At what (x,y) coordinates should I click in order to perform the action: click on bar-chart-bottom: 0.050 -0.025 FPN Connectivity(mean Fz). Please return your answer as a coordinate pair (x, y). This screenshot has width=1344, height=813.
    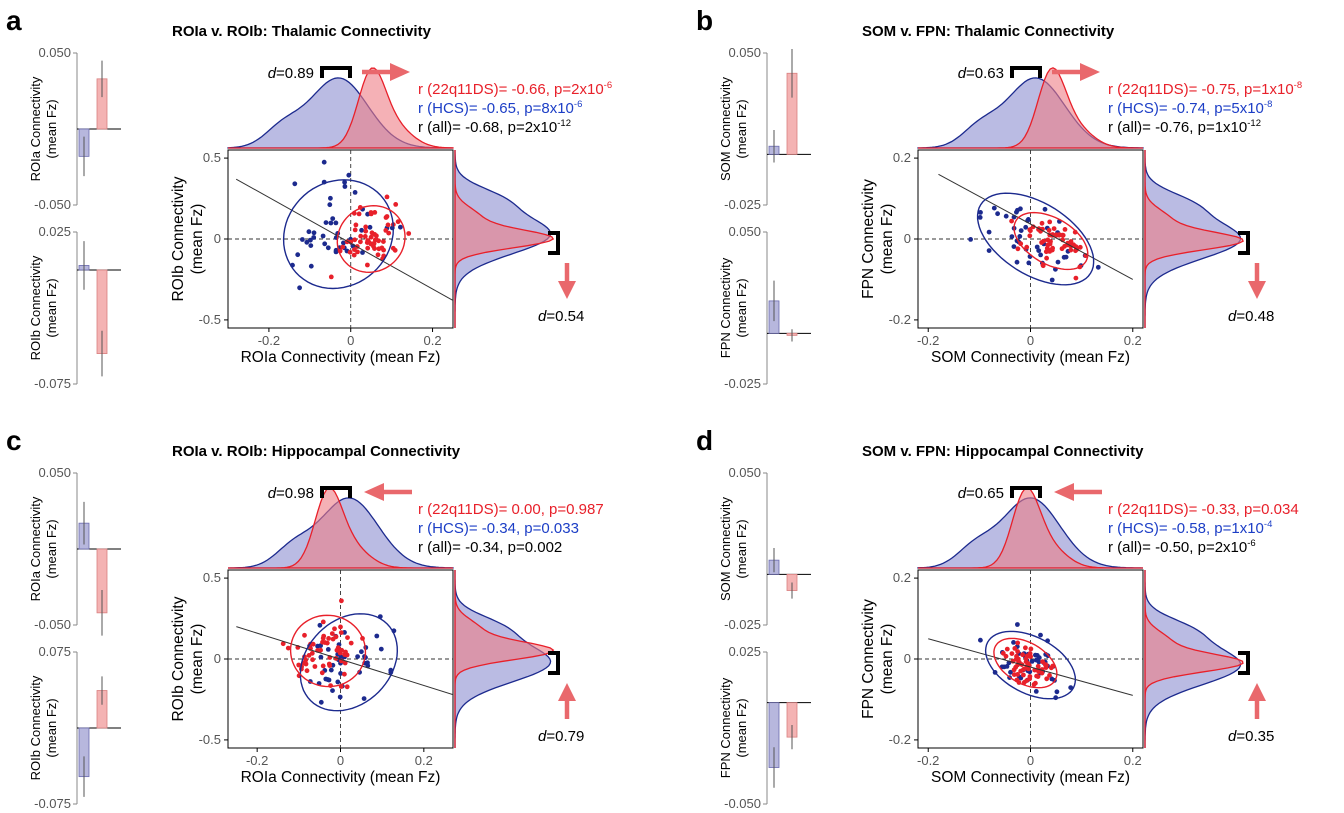
    Looking at the image, I should click on (764, 307).